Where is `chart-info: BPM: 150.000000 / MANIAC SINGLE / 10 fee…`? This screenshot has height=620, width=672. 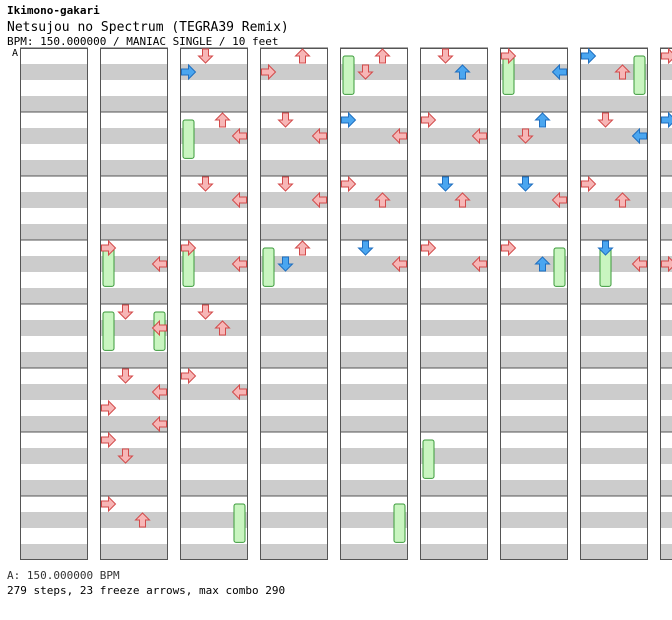 chart-info: BPM: 150.000000 / MANIAC SINGLE / 10 fee… is located at coordinates (143, 41).